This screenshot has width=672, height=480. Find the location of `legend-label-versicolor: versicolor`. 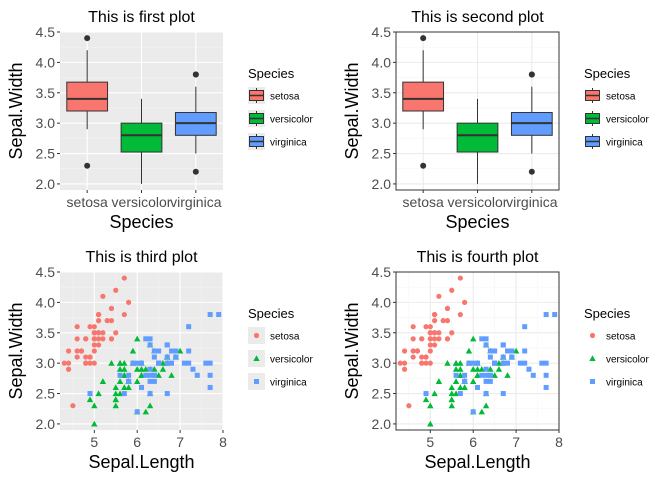

legend-label-versicolor: versicolor is located at coordinates (291, 360).